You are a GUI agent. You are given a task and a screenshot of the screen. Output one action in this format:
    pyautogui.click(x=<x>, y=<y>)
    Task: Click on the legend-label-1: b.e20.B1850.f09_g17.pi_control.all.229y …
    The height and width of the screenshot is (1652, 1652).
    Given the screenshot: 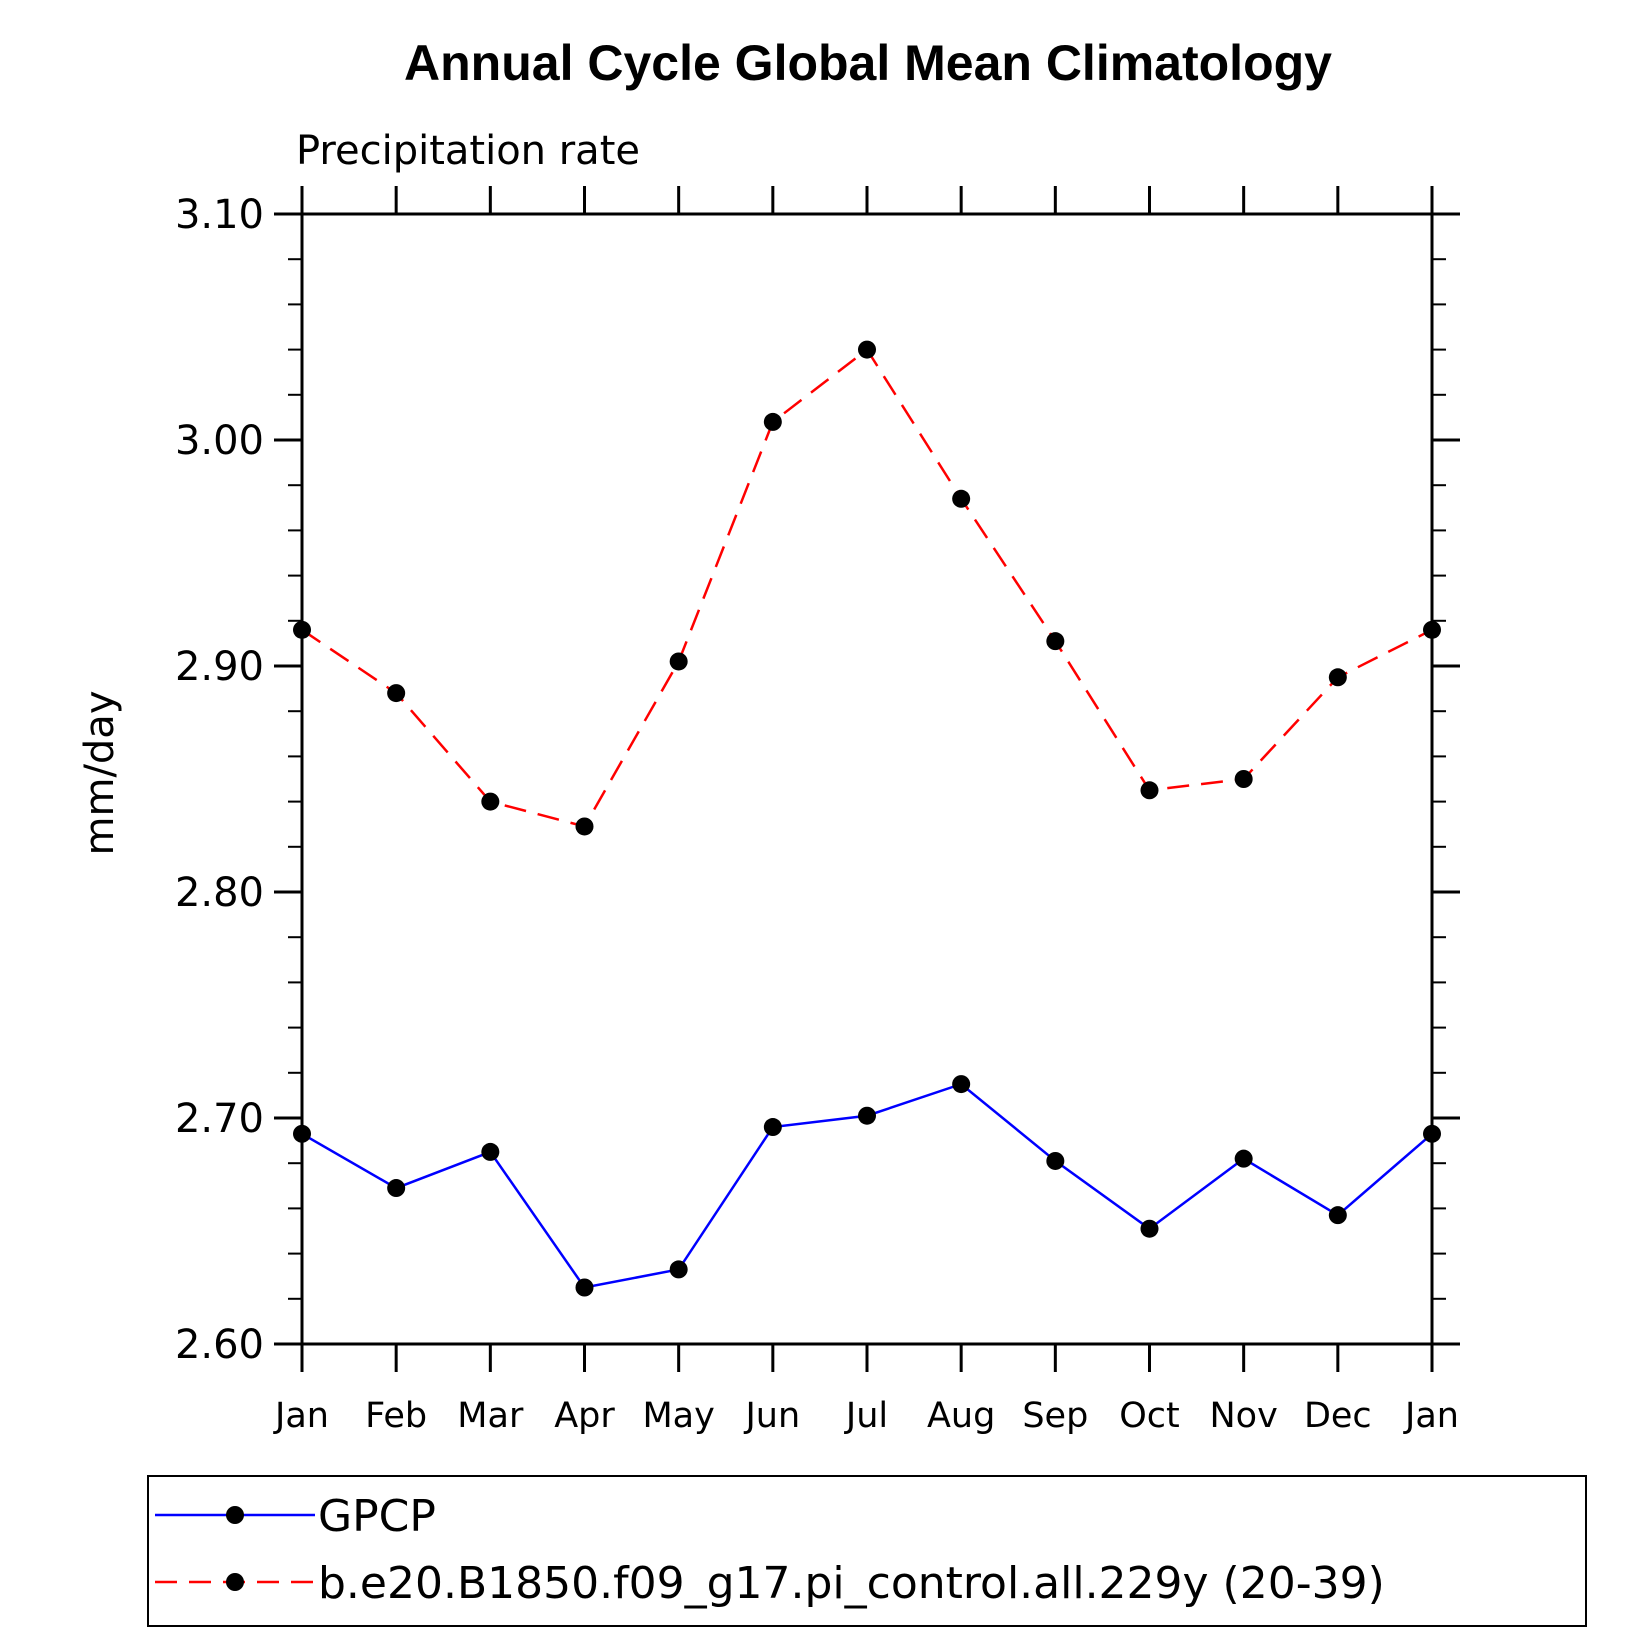 What is the action you would take?
    pyautogui.click(x=851, y=1583)
    